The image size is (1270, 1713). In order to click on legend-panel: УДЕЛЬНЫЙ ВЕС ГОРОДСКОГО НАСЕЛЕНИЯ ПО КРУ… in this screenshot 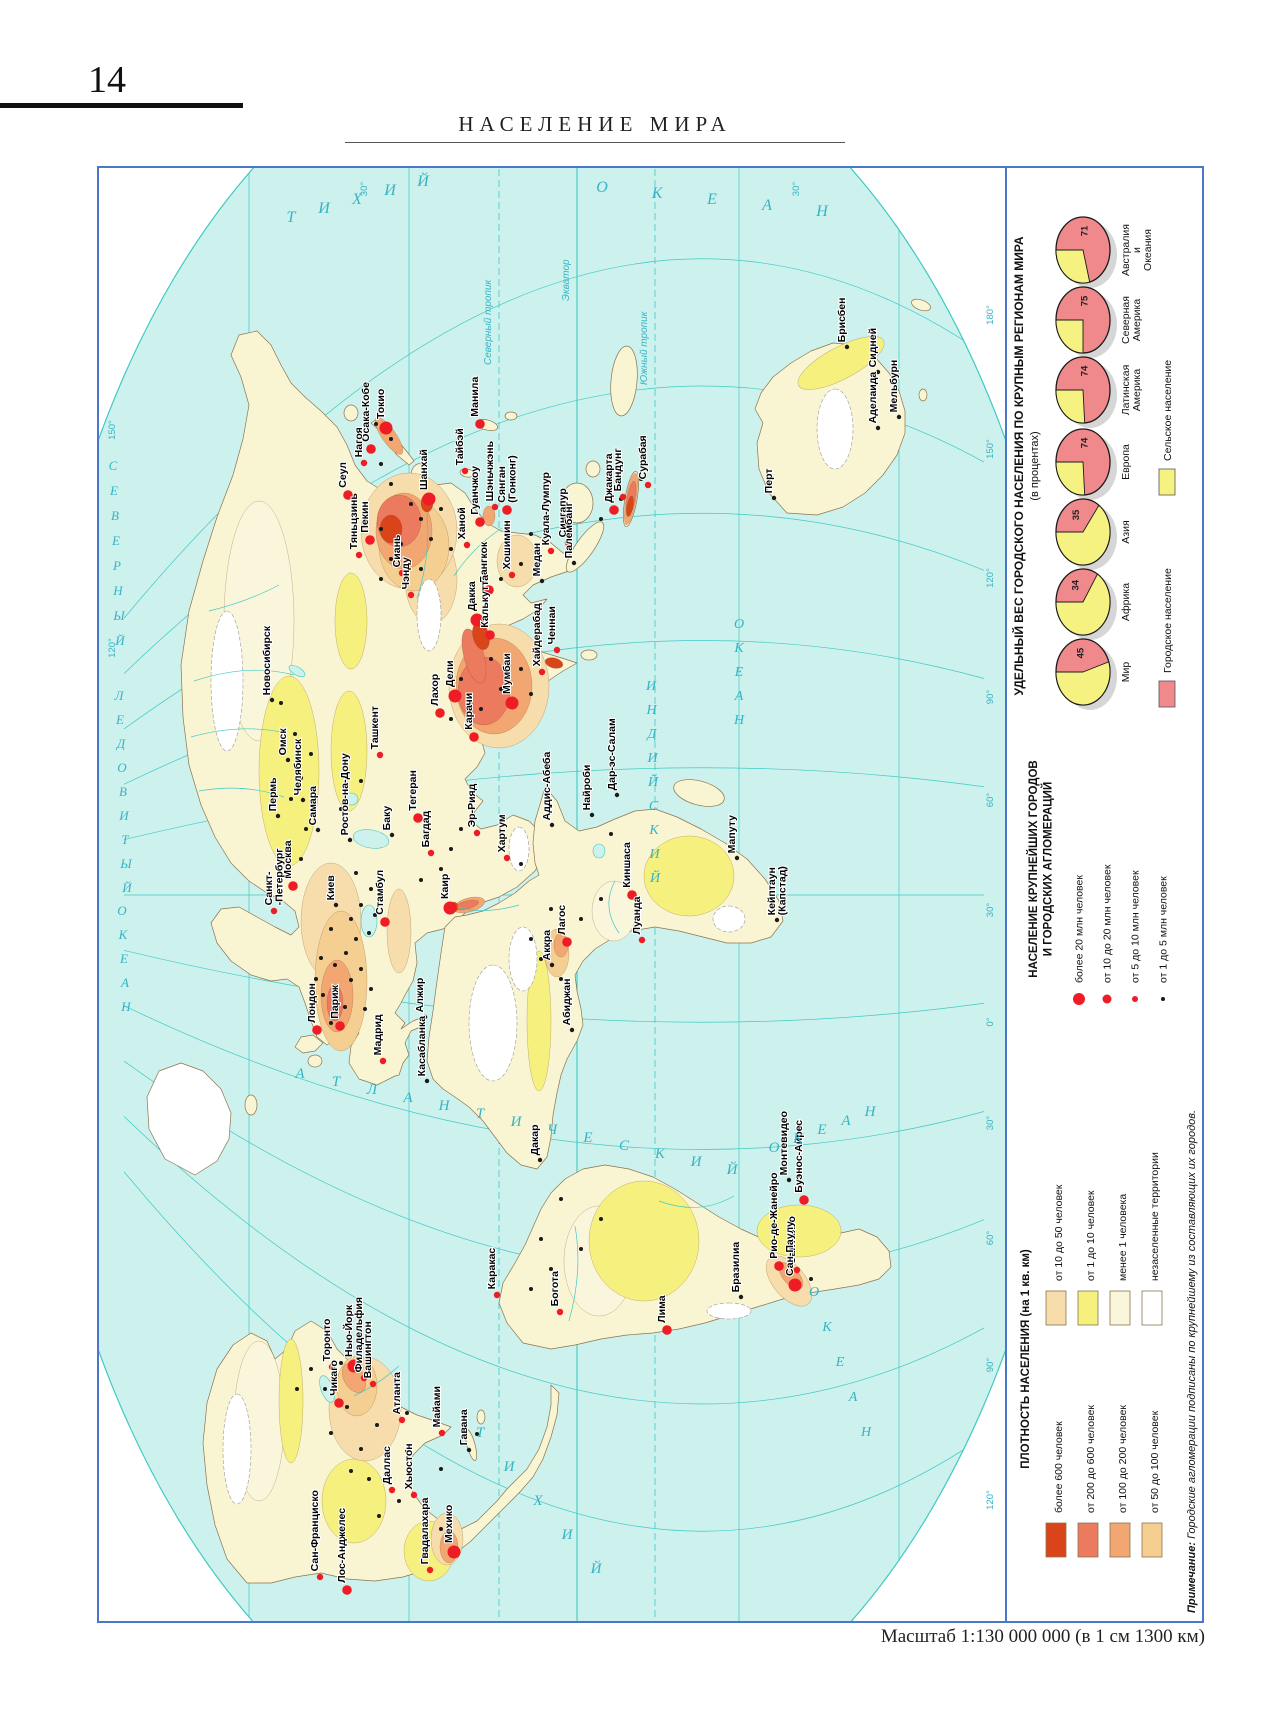, I will do `click(1103, 894)`.